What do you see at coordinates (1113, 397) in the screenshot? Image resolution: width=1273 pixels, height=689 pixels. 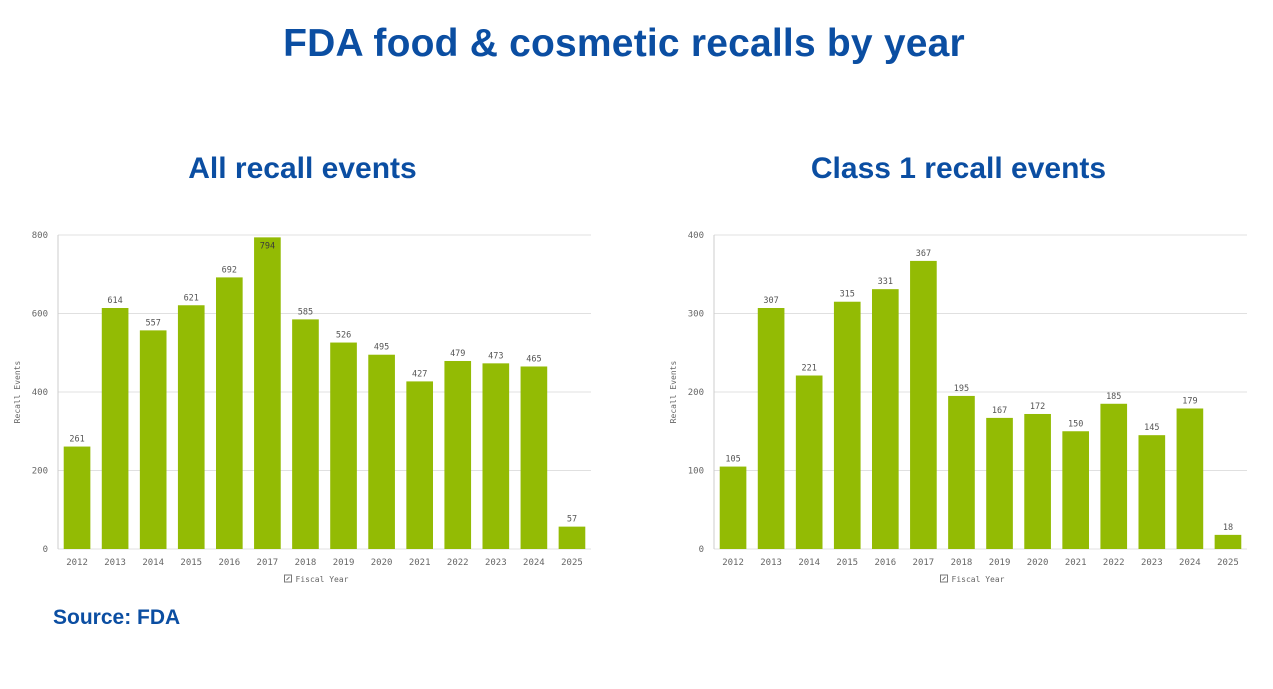 I see `data-label-2022: 185` at bounding box center [1113, 397].